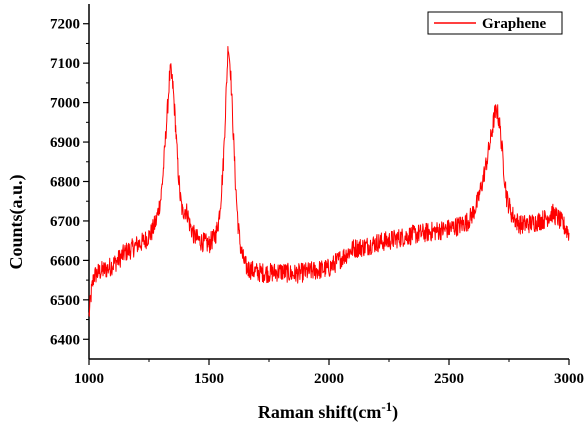 This screenshot has width=587, height=430. What do you see at coordinates (65, 222) in the screenshot?
I see `y-tick-label: 6700` at bounding box center [65, 222].